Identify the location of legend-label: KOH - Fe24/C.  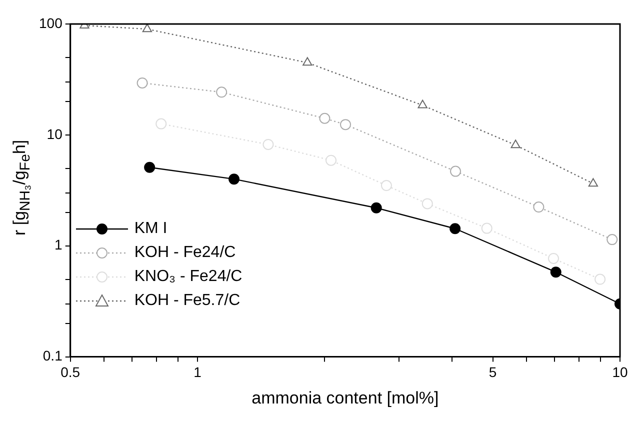
(185, 253).